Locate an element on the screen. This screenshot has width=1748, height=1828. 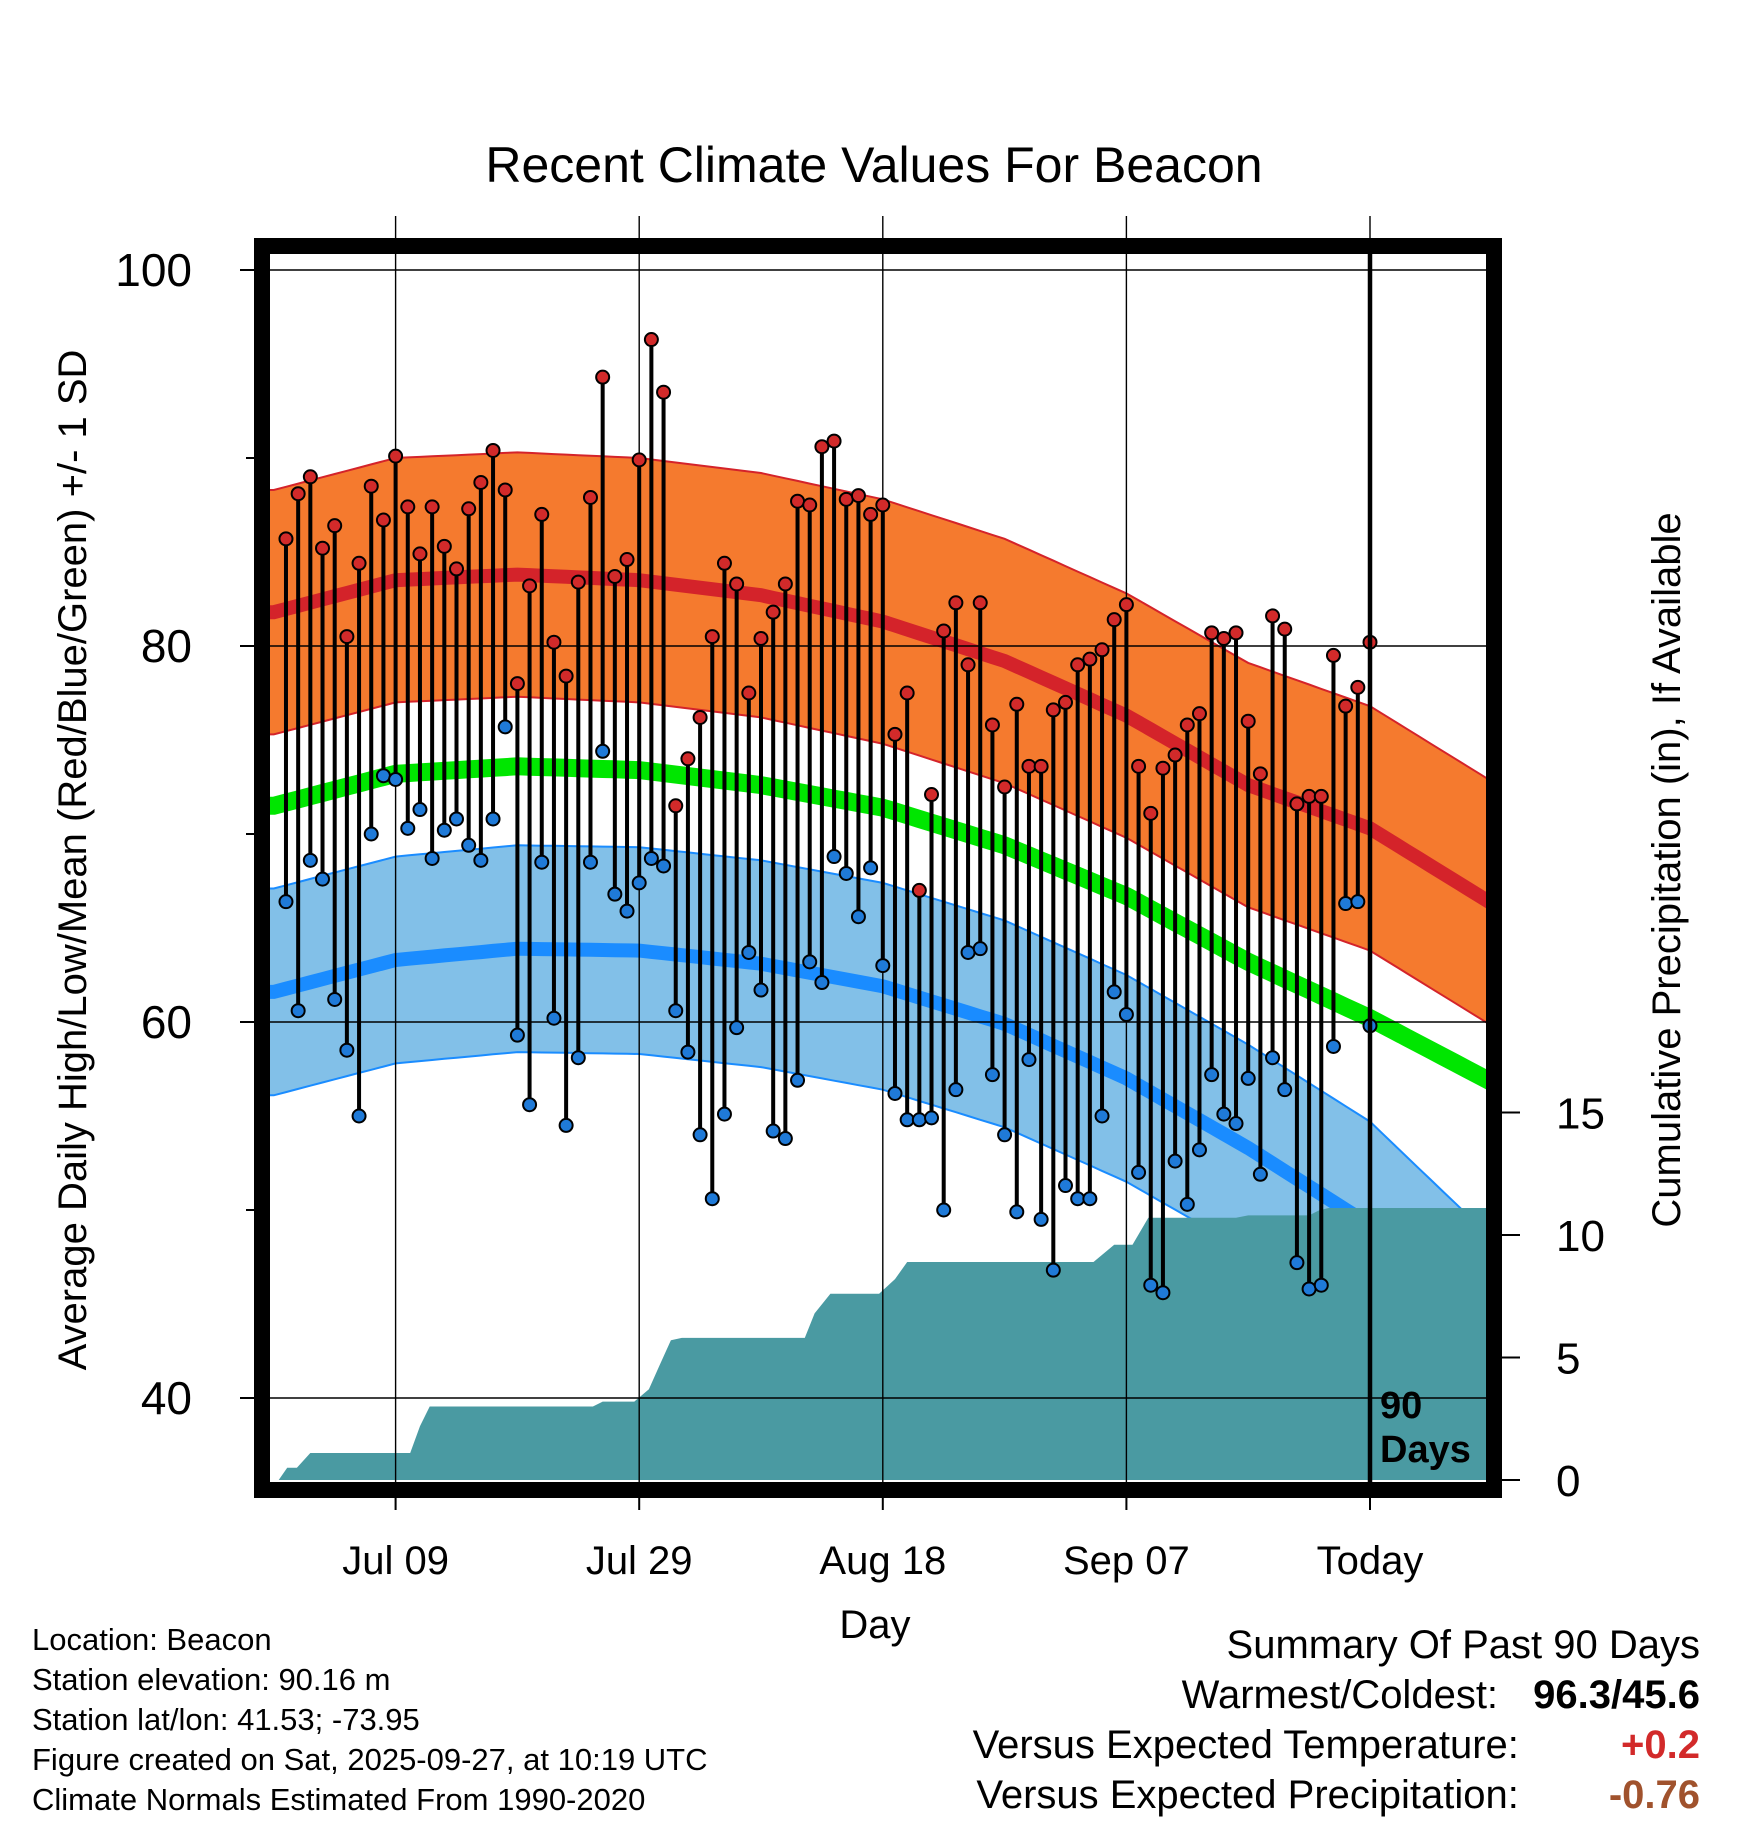
x-tick-label: Jul 09 is located at coordinates (395, 1561).